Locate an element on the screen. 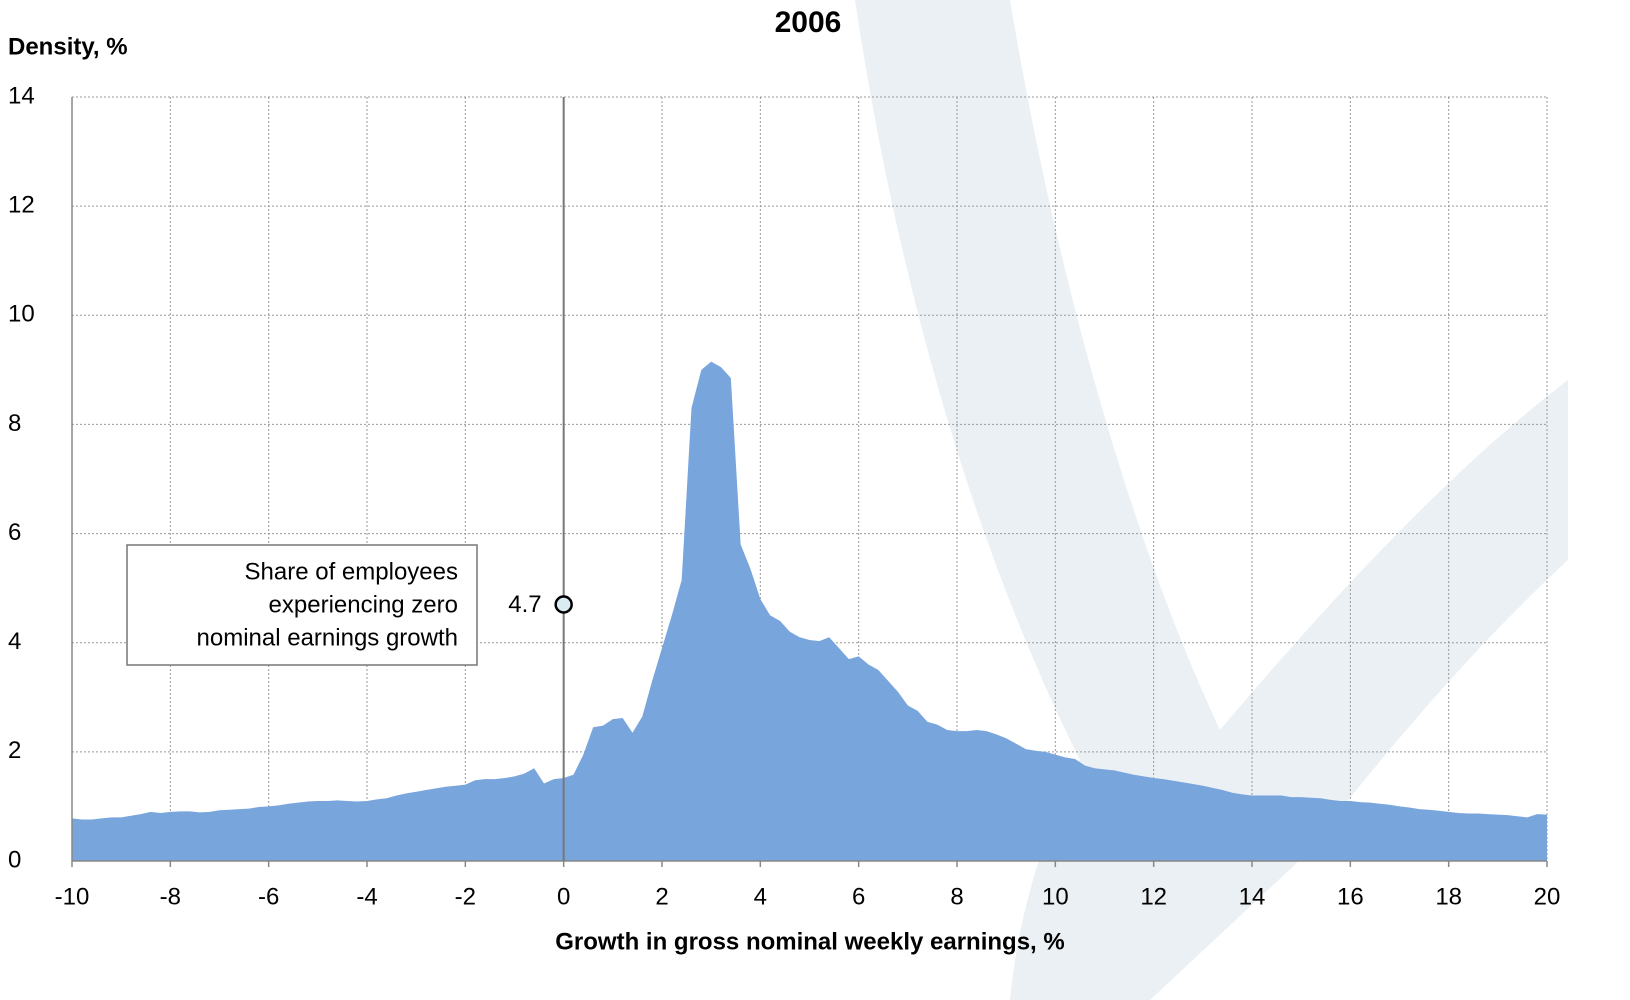 This screenshot has height=1000, width=1630. annotation-line: experiencing zero is located at coordinates (363, 604).